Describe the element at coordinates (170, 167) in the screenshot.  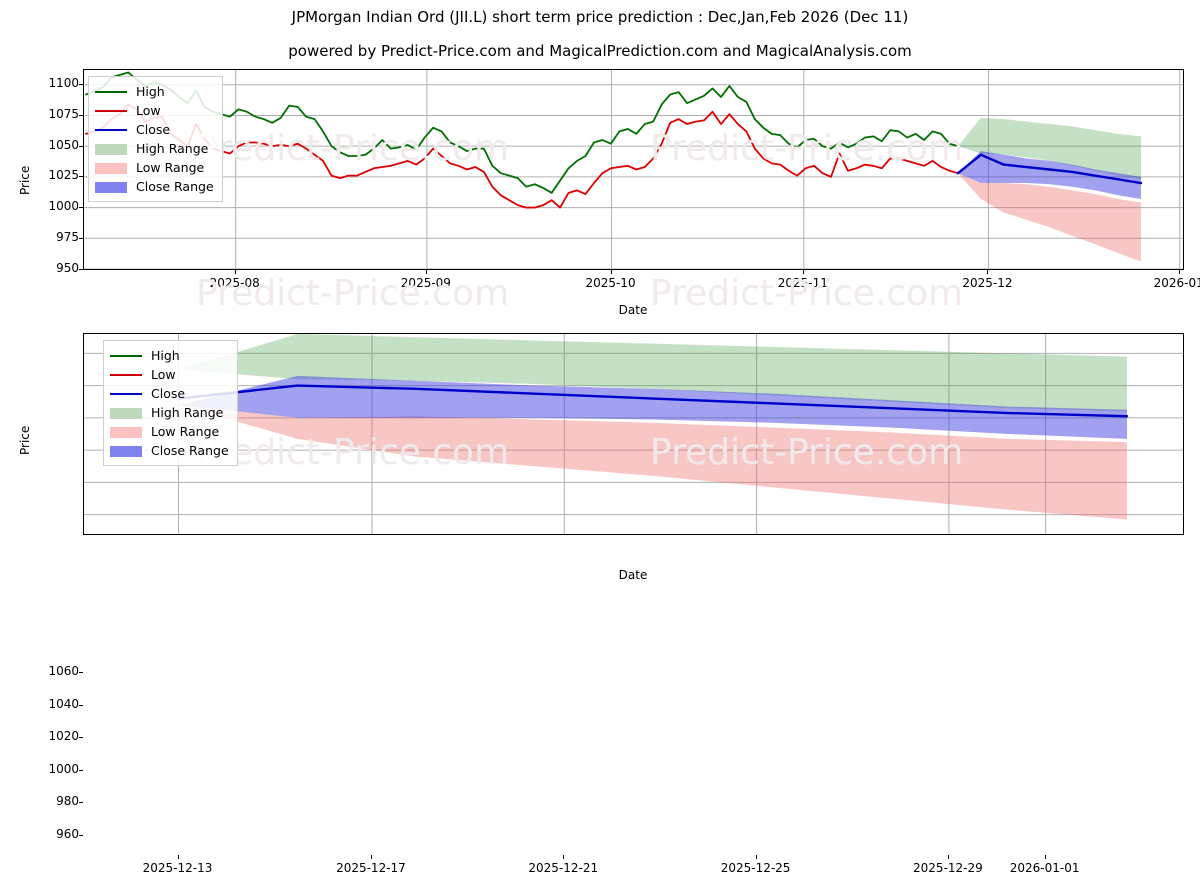
I see `overview-legend-label: Low Range` at that location.